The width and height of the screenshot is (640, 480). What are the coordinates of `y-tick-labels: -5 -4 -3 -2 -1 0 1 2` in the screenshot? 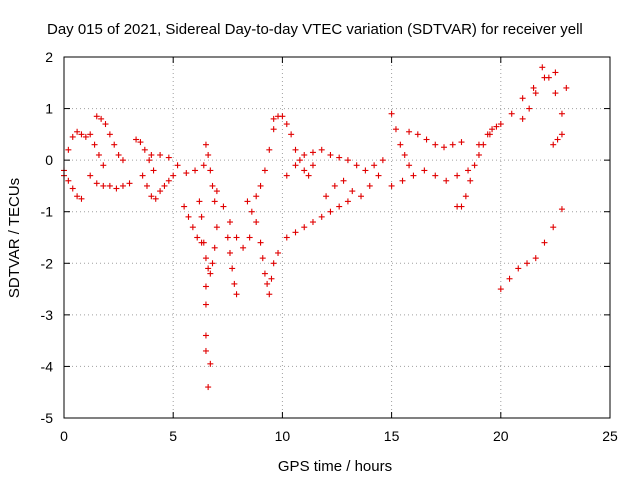 It's located at (47, 237).